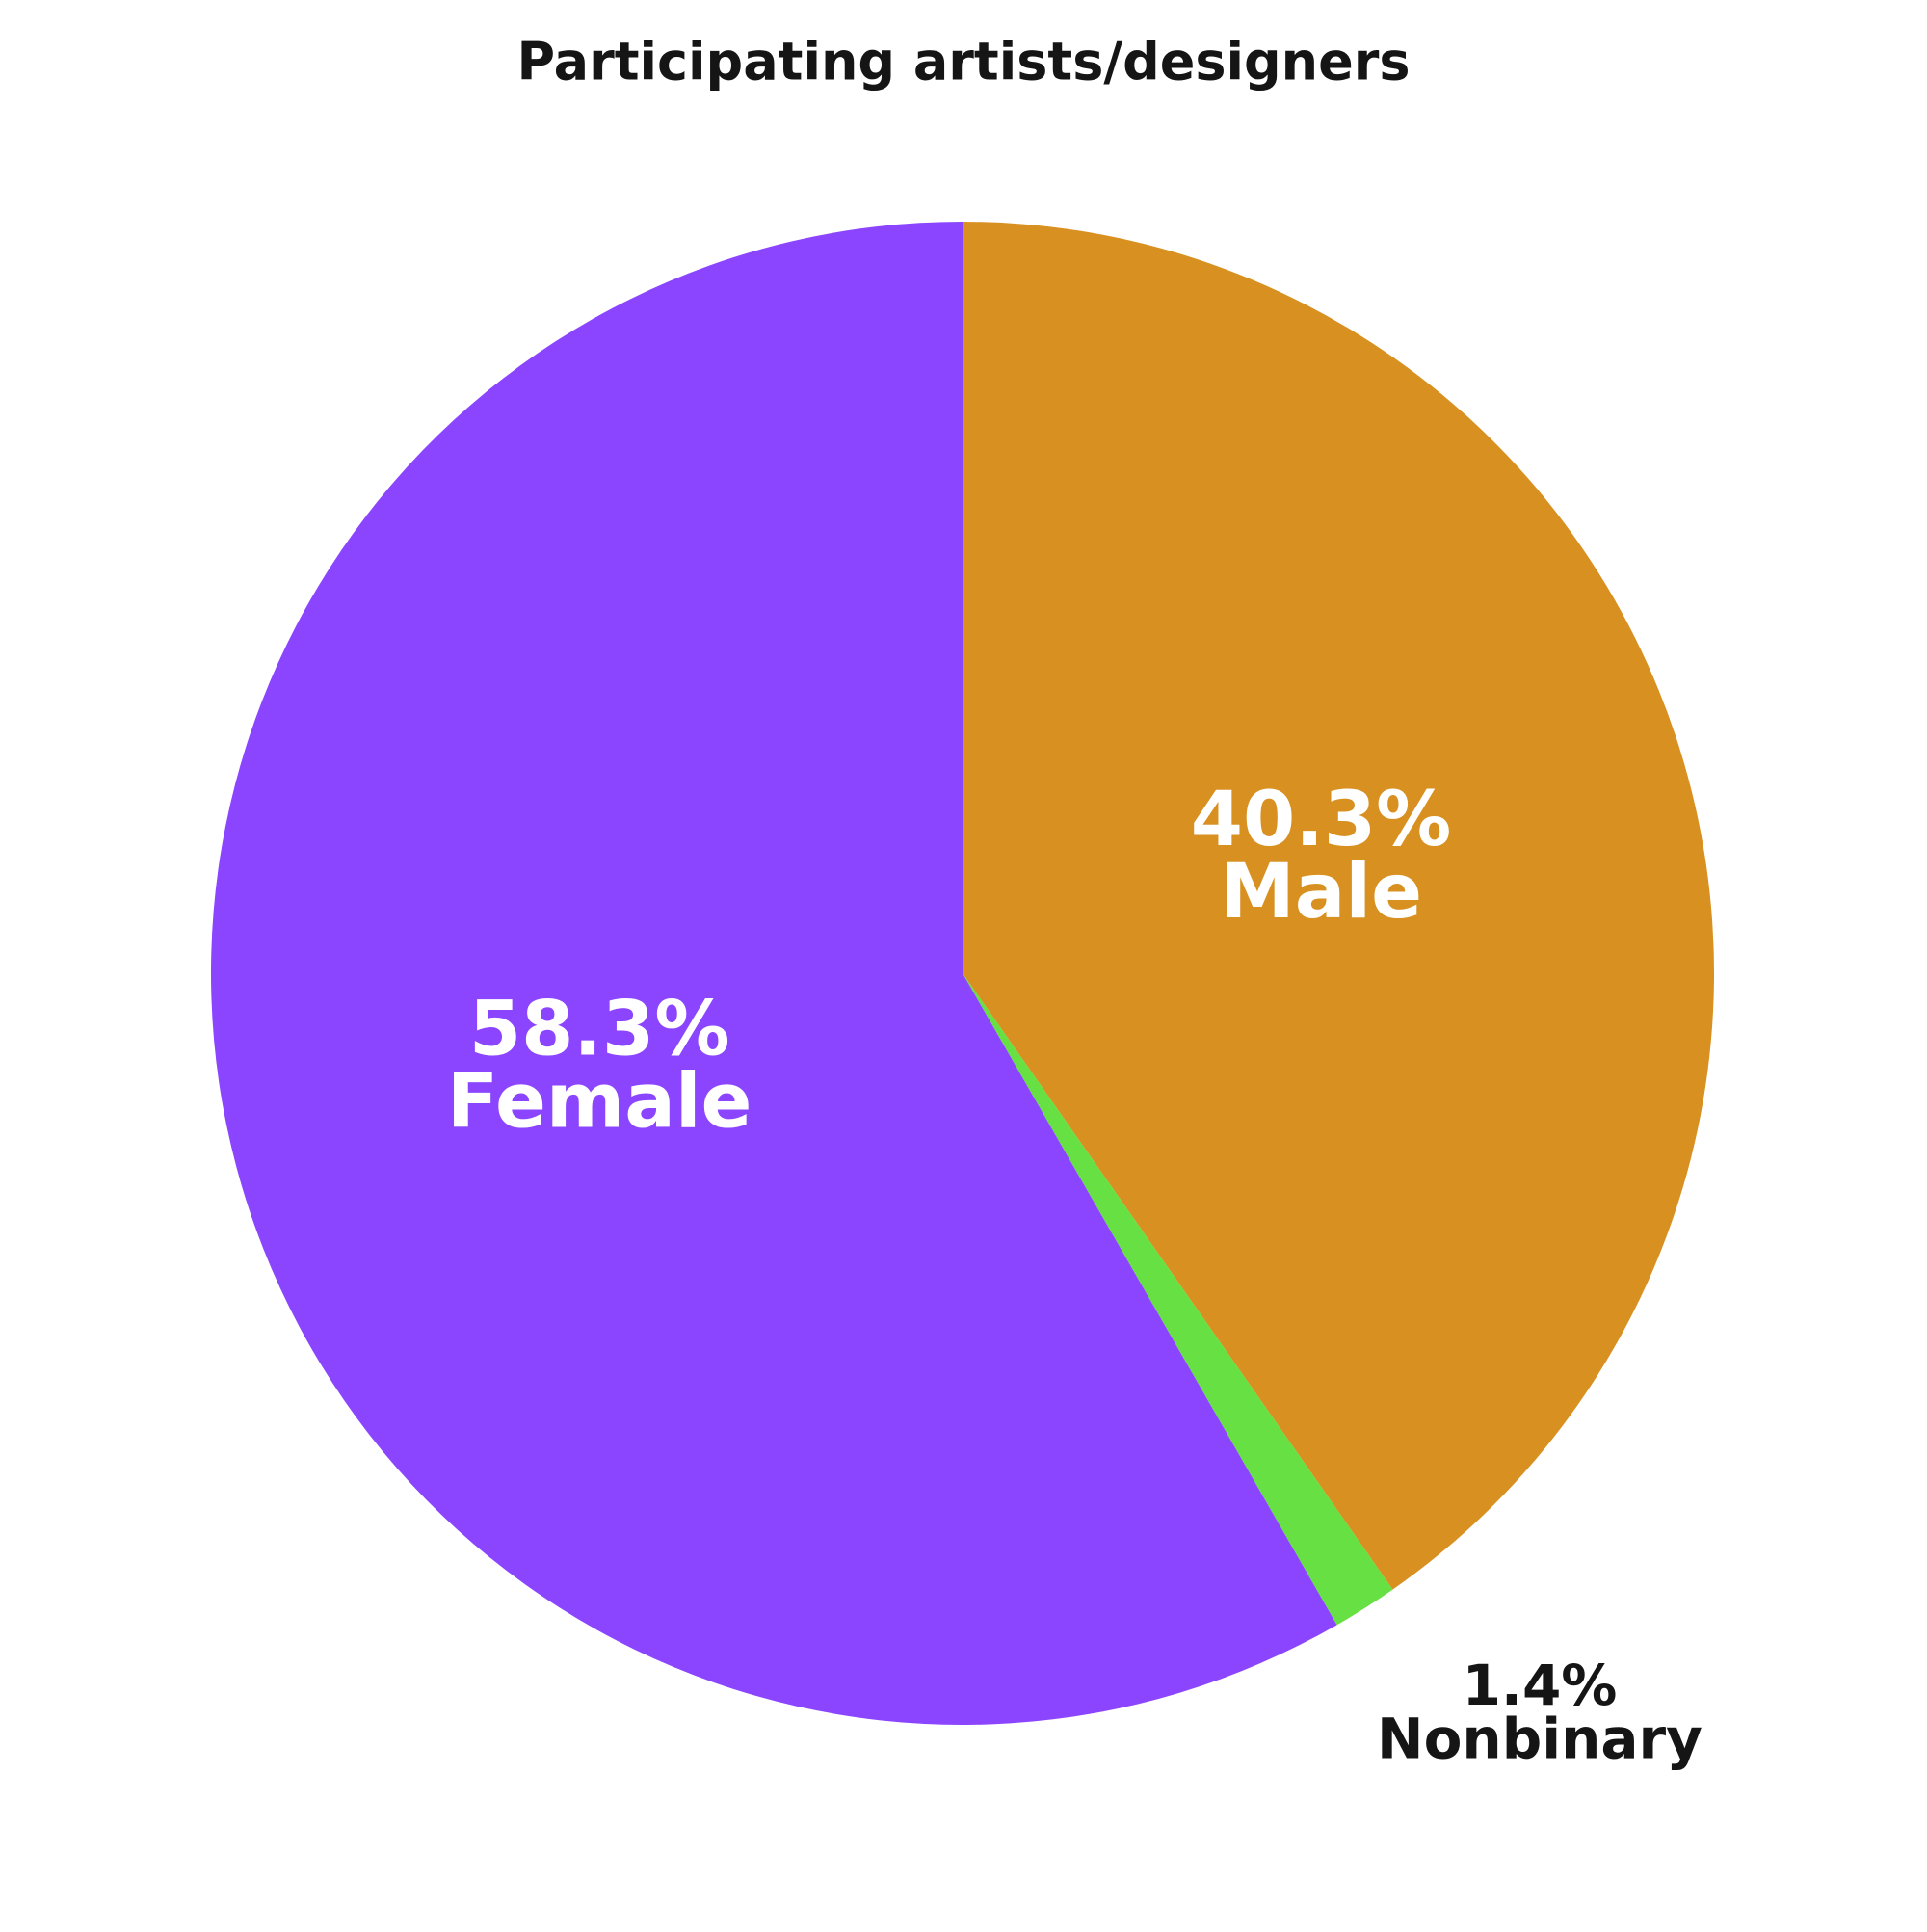  Describe the element at coordinates (1322, 820) in the screenshot. I see `slice-value-label: 40.3%` at that location.